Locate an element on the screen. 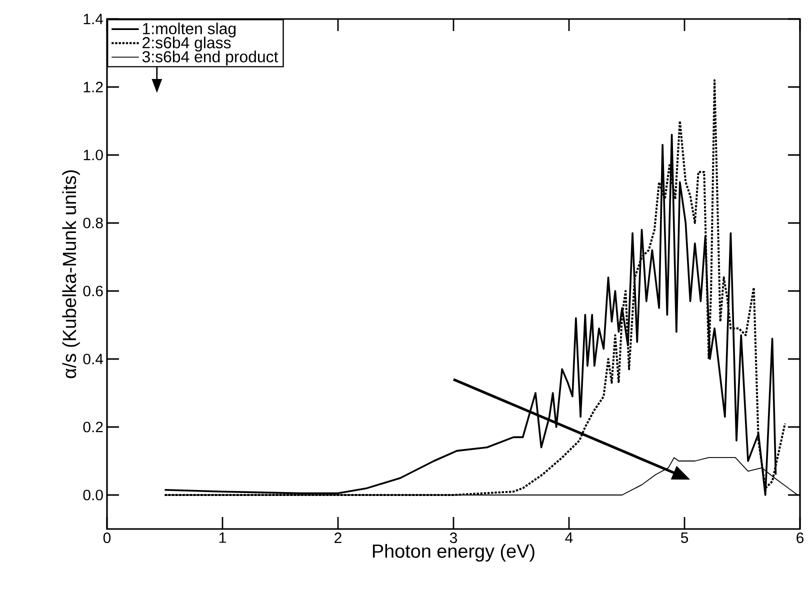  x-tick-label: 1 is located at coordinates (222, 537).